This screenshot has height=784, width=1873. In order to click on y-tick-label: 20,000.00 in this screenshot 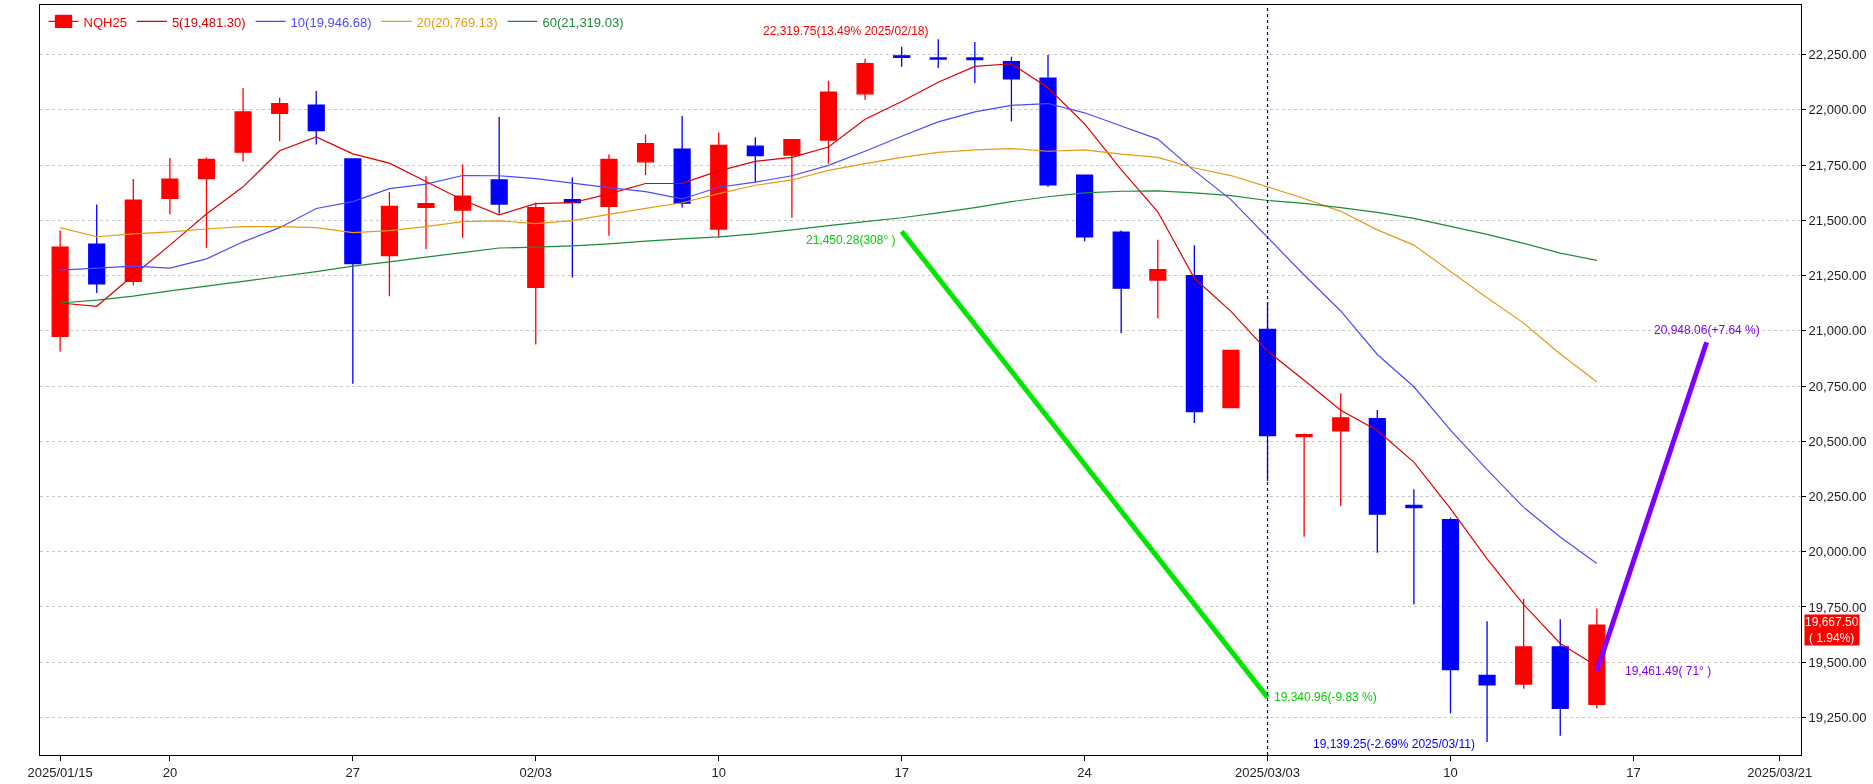, I will do `click(1837, 552)`.